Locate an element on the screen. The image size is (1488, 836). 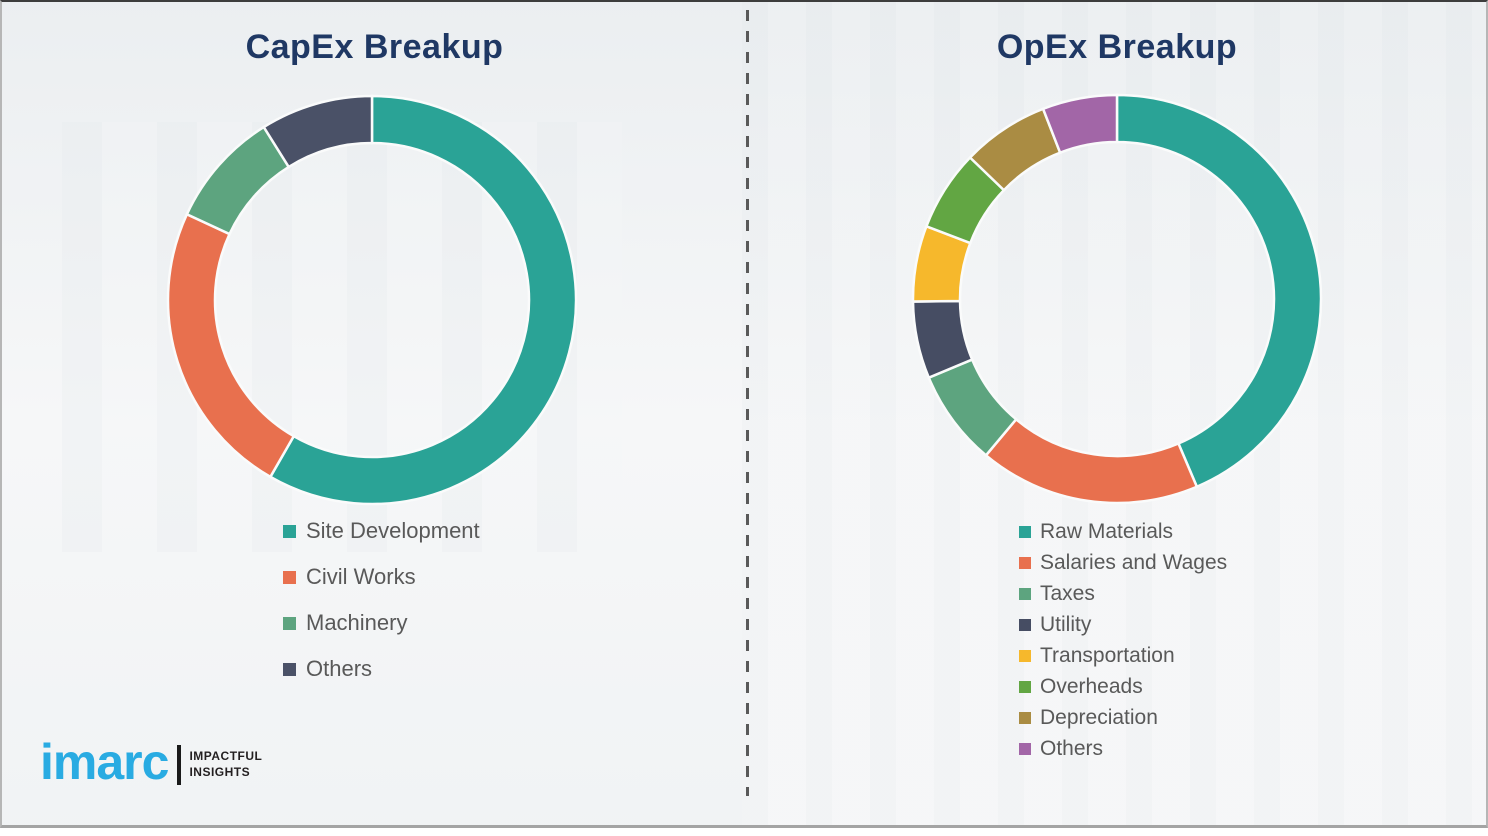
opex-donut-chart is located at coordinates (1117, 299).